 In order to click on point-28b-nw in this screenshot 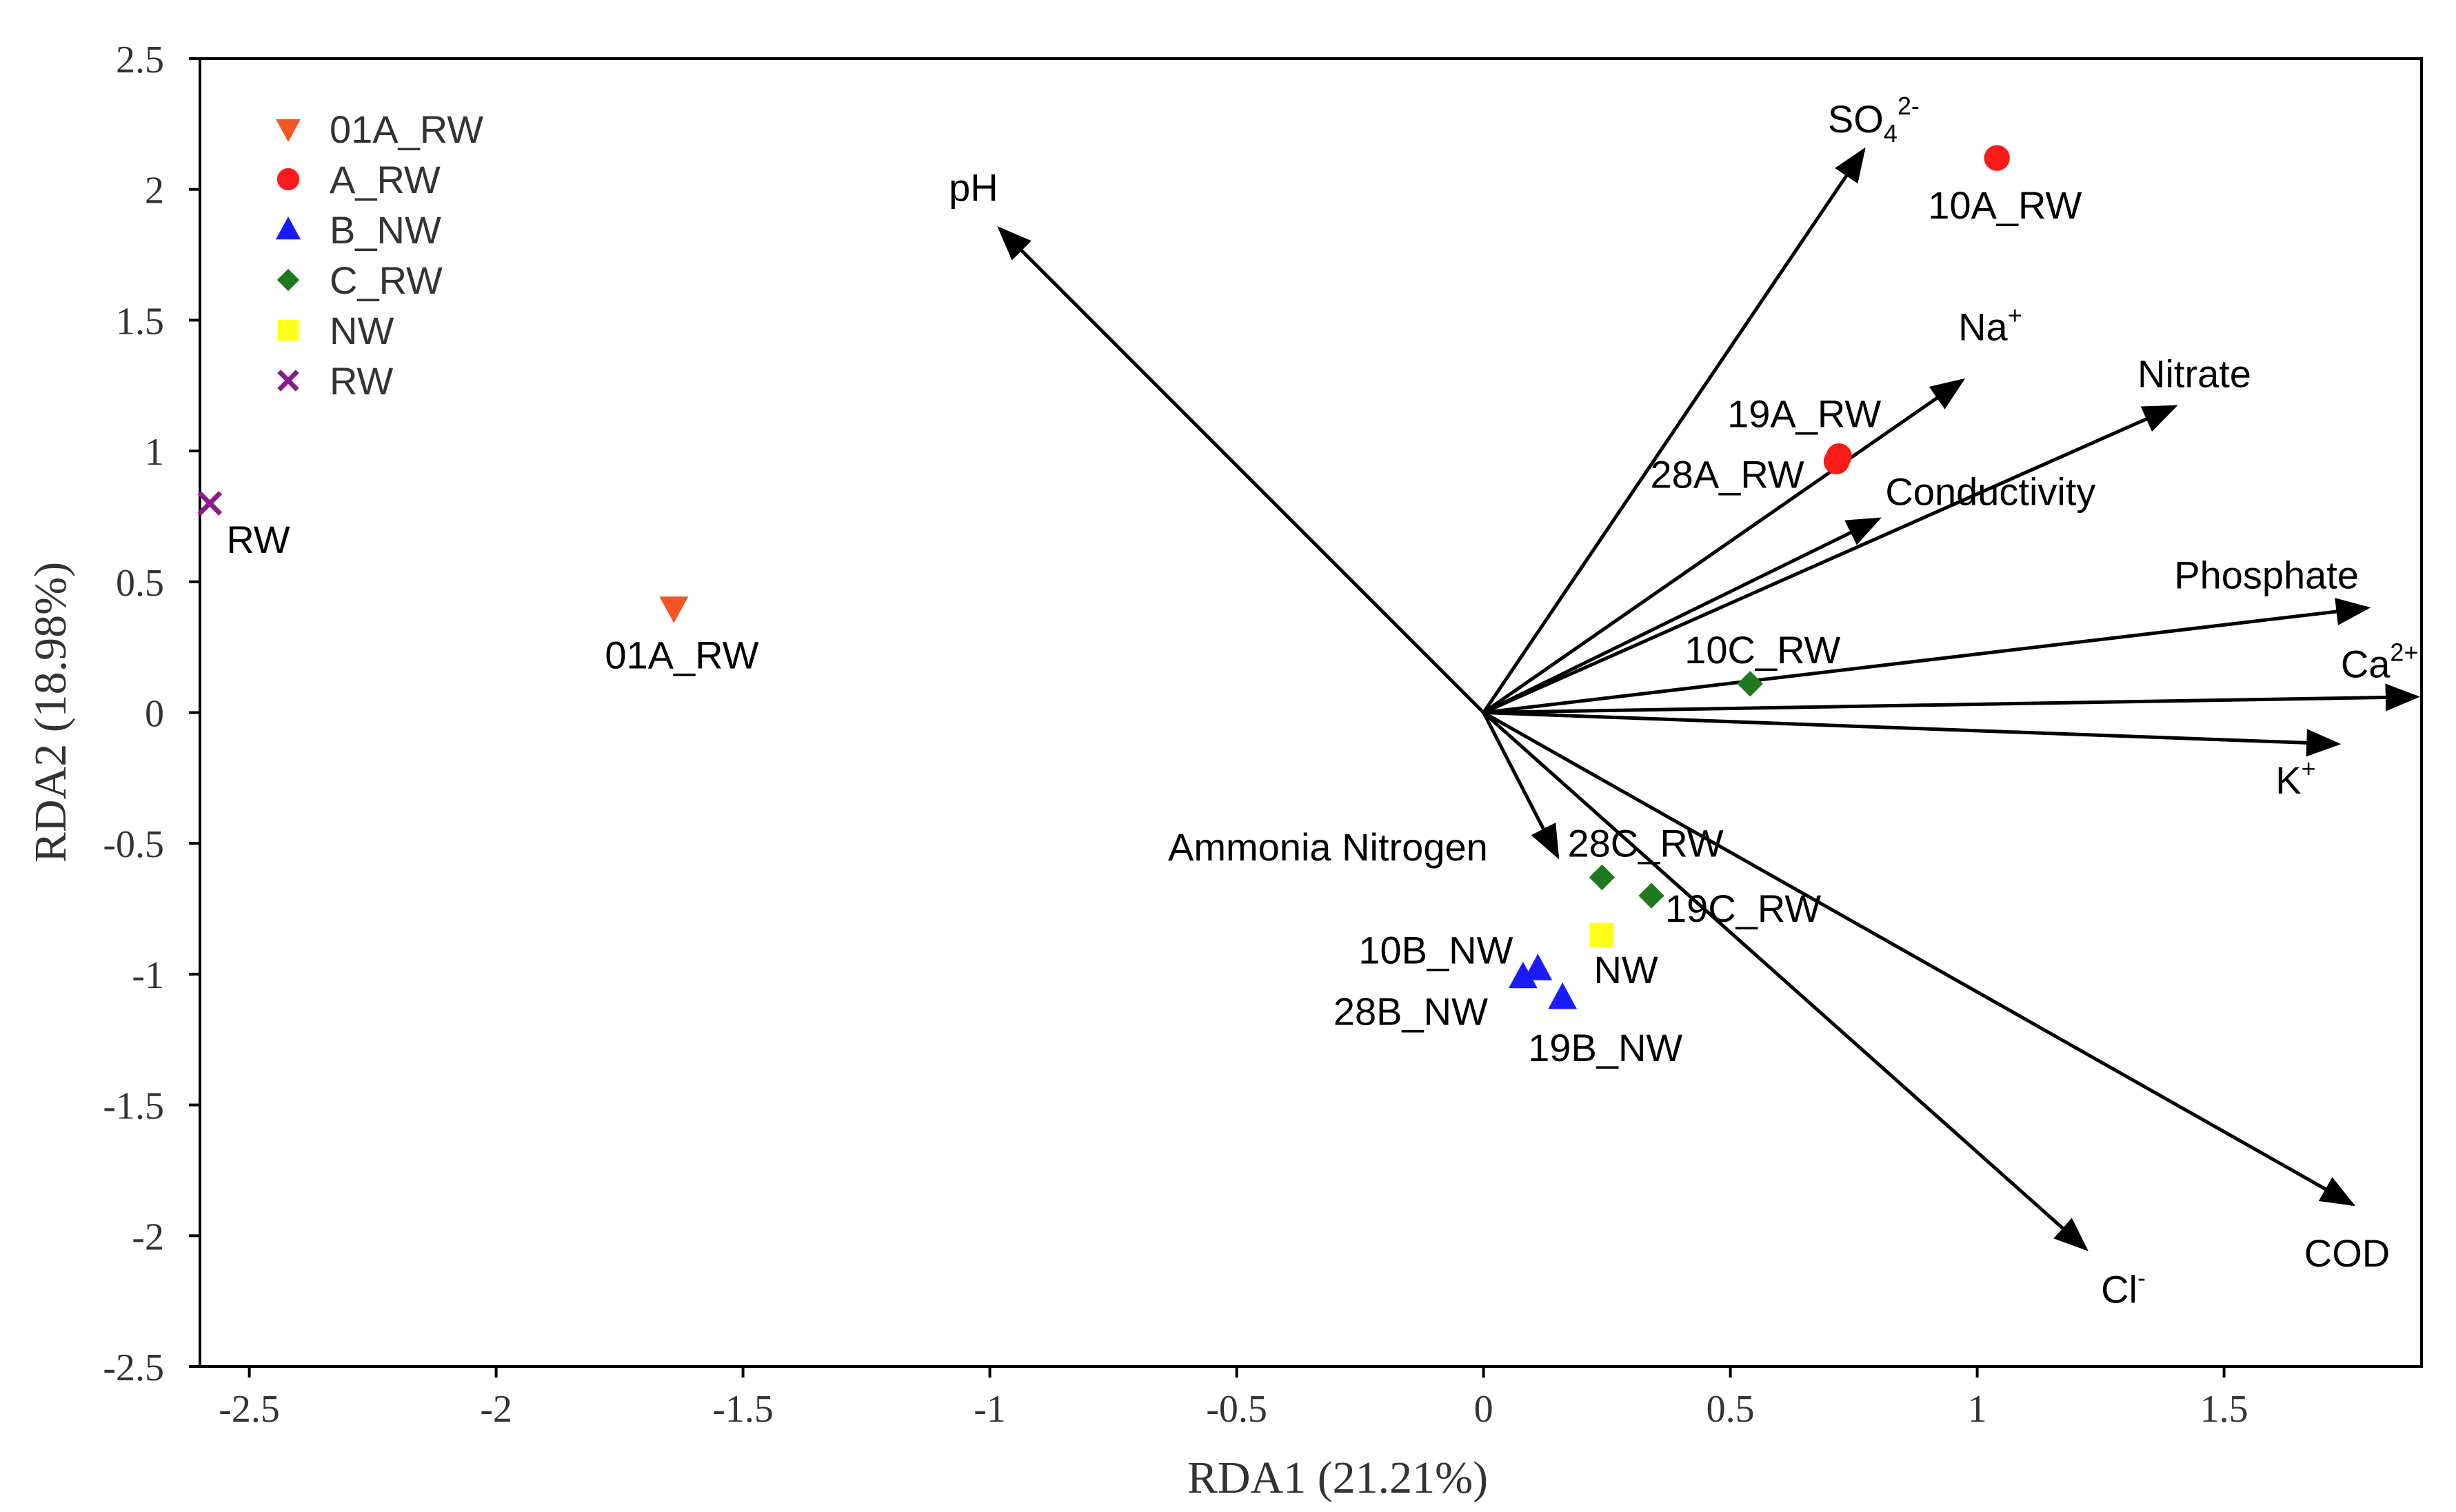, I will do `click(1523, 975)`.